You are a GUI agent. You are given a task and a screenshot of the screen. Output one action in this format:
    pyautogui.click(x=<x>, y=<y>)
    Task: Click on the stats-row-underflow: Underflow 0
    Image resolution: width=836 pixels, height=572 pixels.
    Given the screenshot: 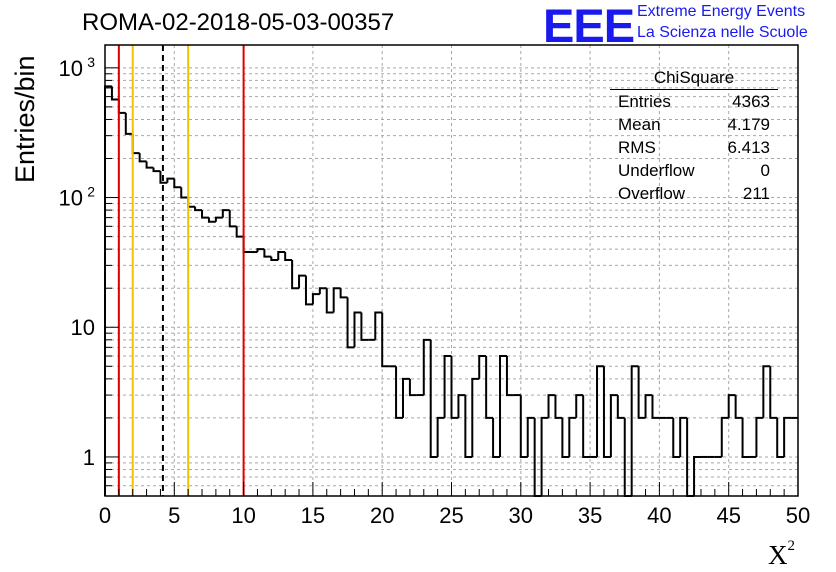 What is the action you would take?
    pyautogui.click(x=694, y=172)
    